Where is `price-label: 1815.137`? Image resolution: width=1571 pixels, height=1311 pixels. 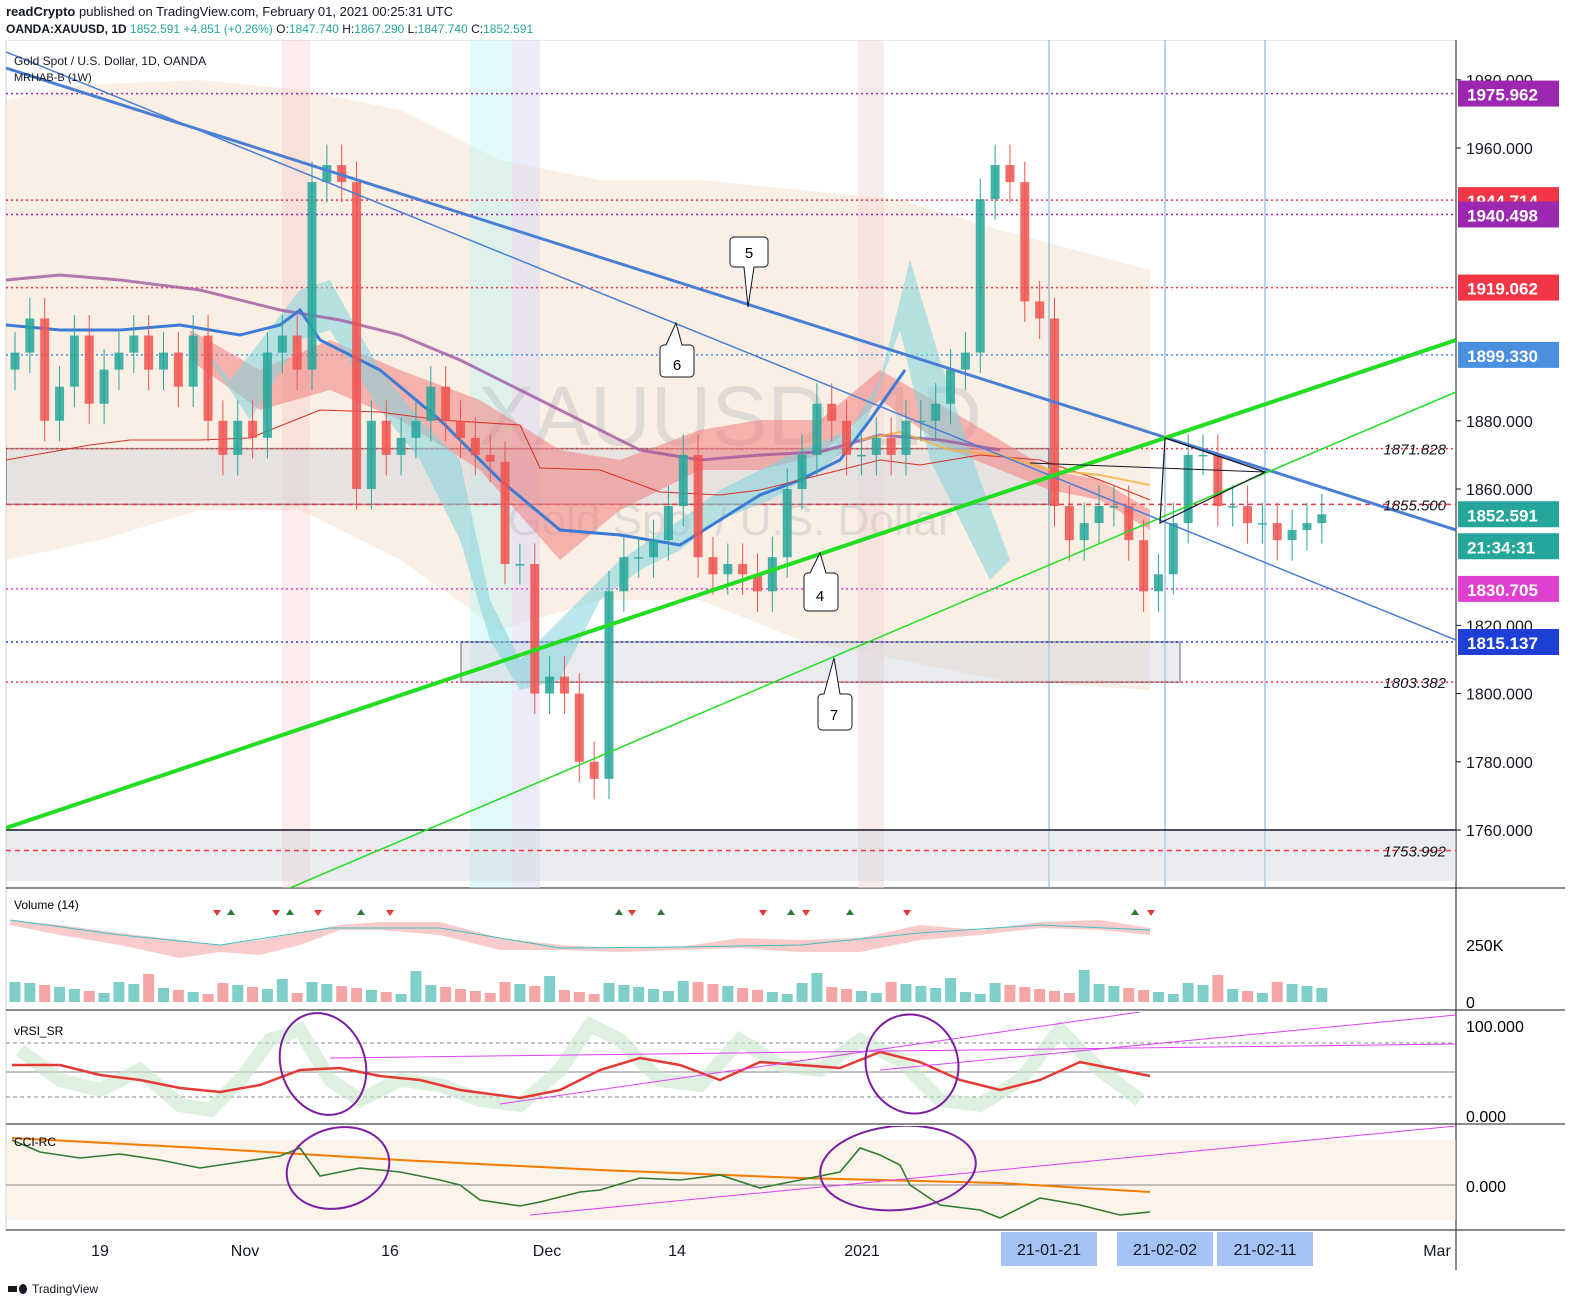
price-label: 1815.137 is located at coordinates (1508, 641).